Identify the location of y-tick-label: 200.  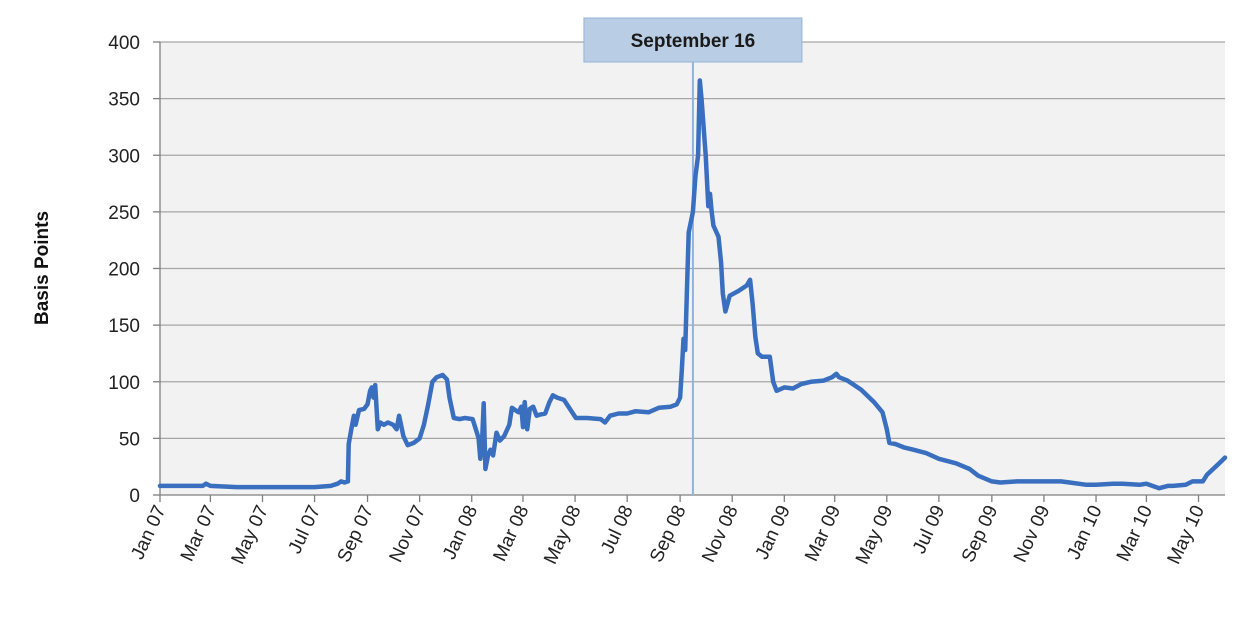
(124, 270).